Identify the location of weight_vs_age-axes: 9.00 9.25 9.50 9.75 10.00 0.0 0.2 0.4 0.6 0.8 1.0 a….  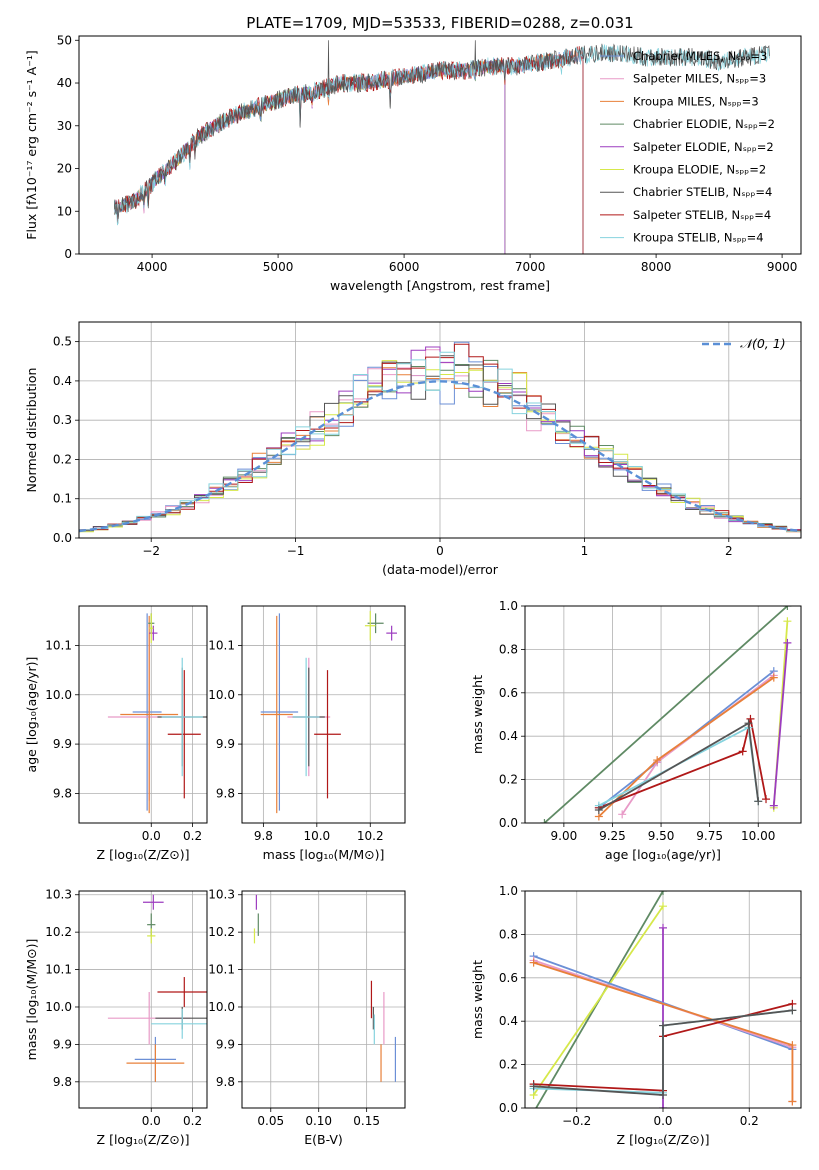
(635, 730).